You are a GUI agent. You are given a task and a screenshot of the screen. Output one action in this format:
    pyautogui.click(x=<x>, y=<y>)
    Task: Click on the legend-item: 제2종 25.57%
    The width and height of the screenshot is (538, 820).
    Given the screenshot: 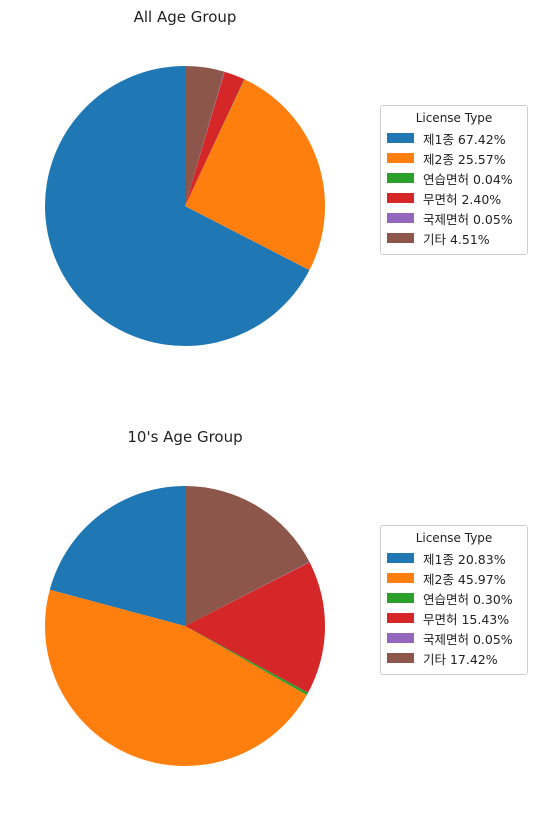 What is the action you would take?
    pyautogui.click(x=454, y=158)
    